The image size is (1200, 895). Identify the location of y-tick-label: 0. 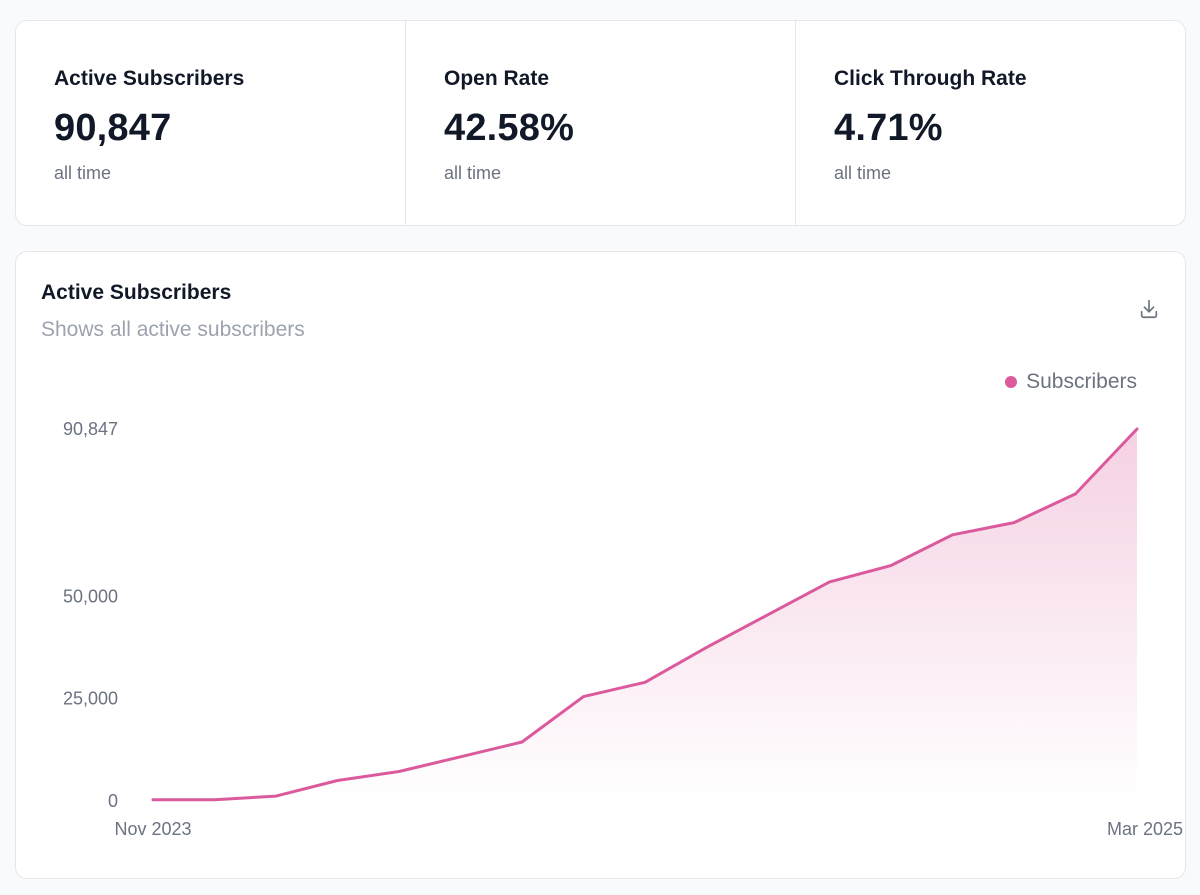
(113, 801).